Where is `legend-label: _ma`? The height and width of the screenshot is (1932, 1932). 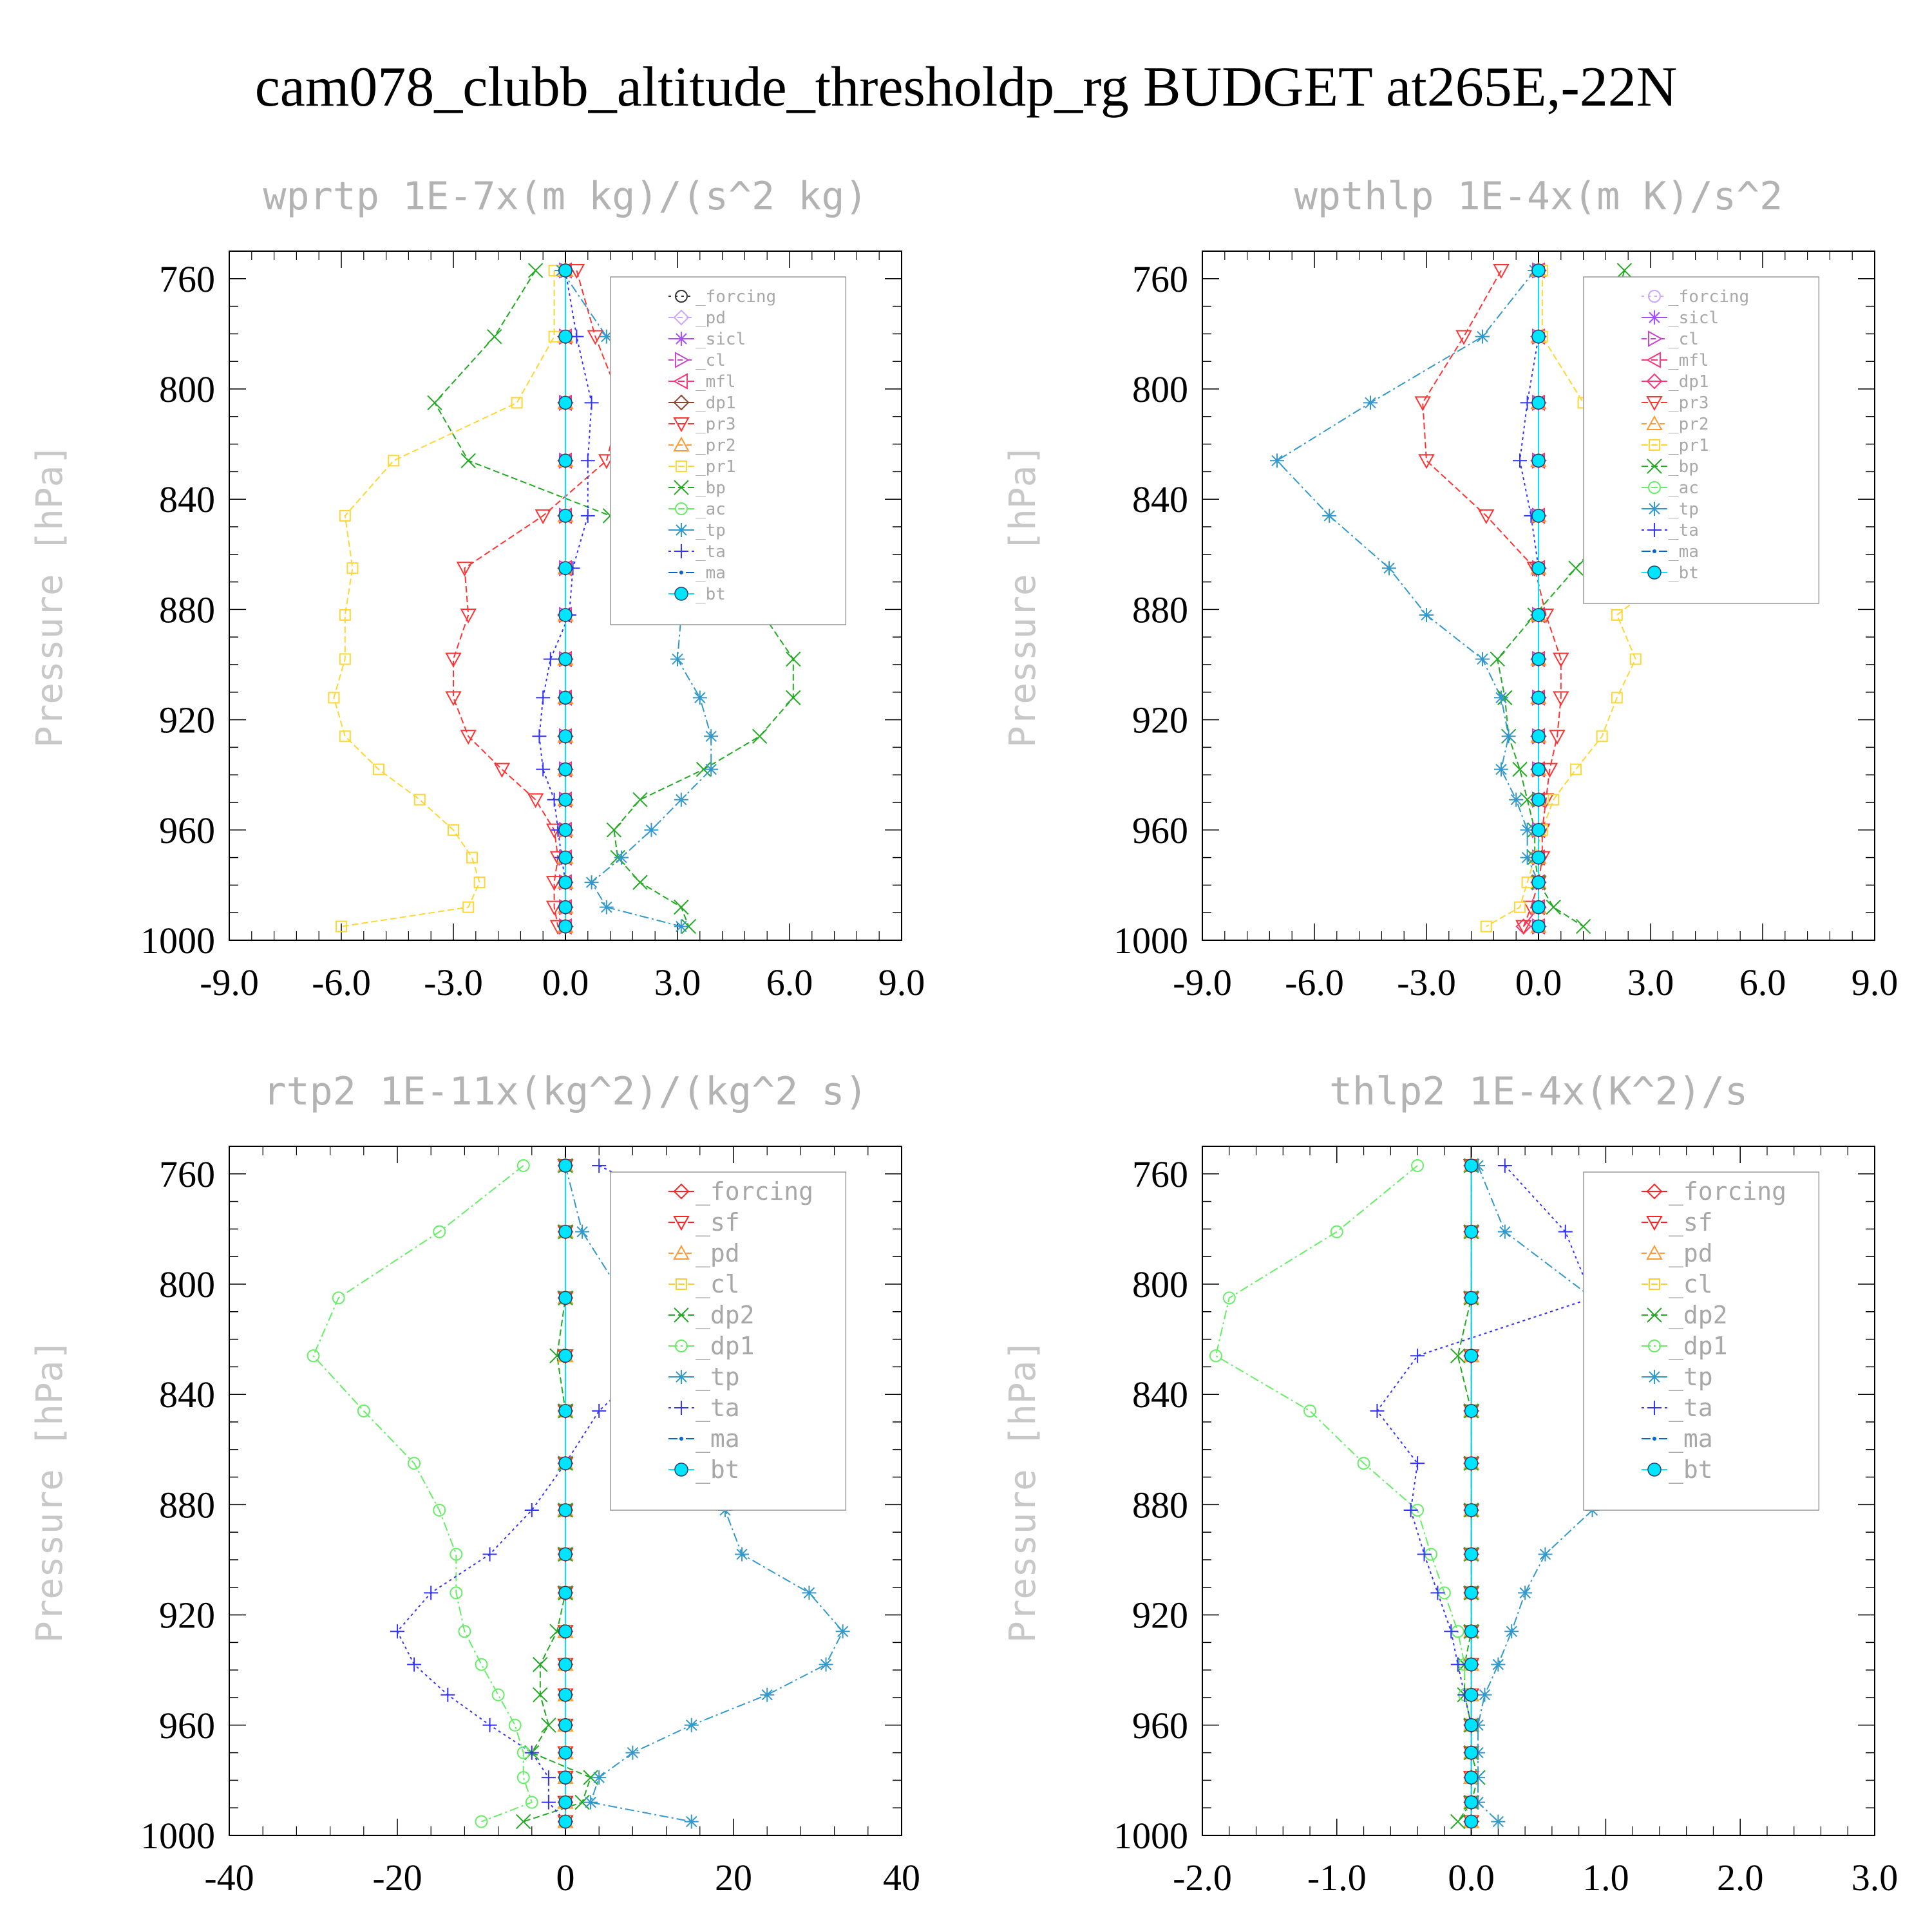
legend-label: _ma is located at coordinates (711, 573).